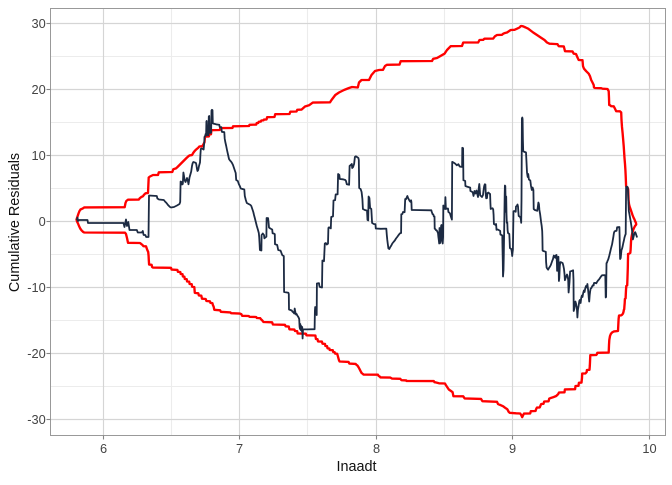  Describe the element at coordinates (239, 448) in the screenshot. I see `svg-text: 7` at that location.